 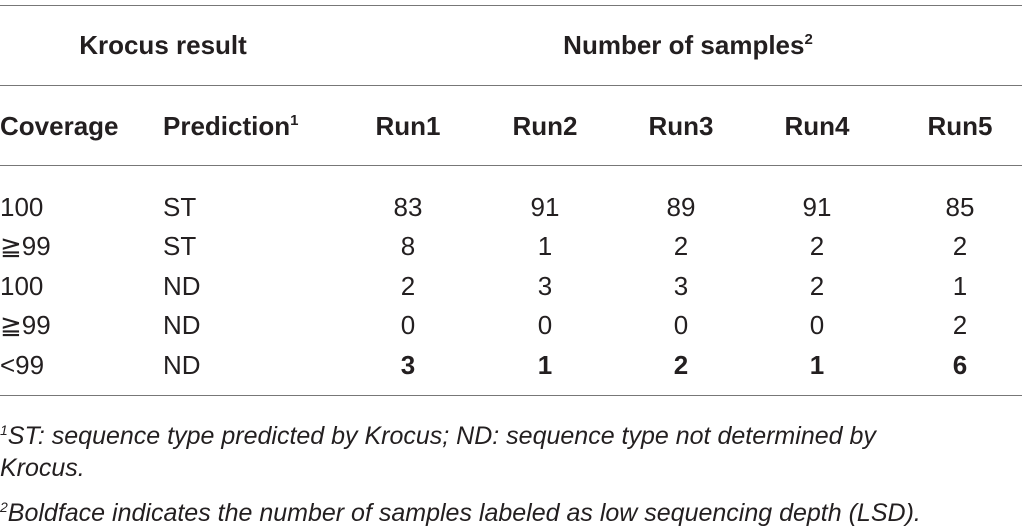 I want to click on cell: 85, so click(x=960, y=207).